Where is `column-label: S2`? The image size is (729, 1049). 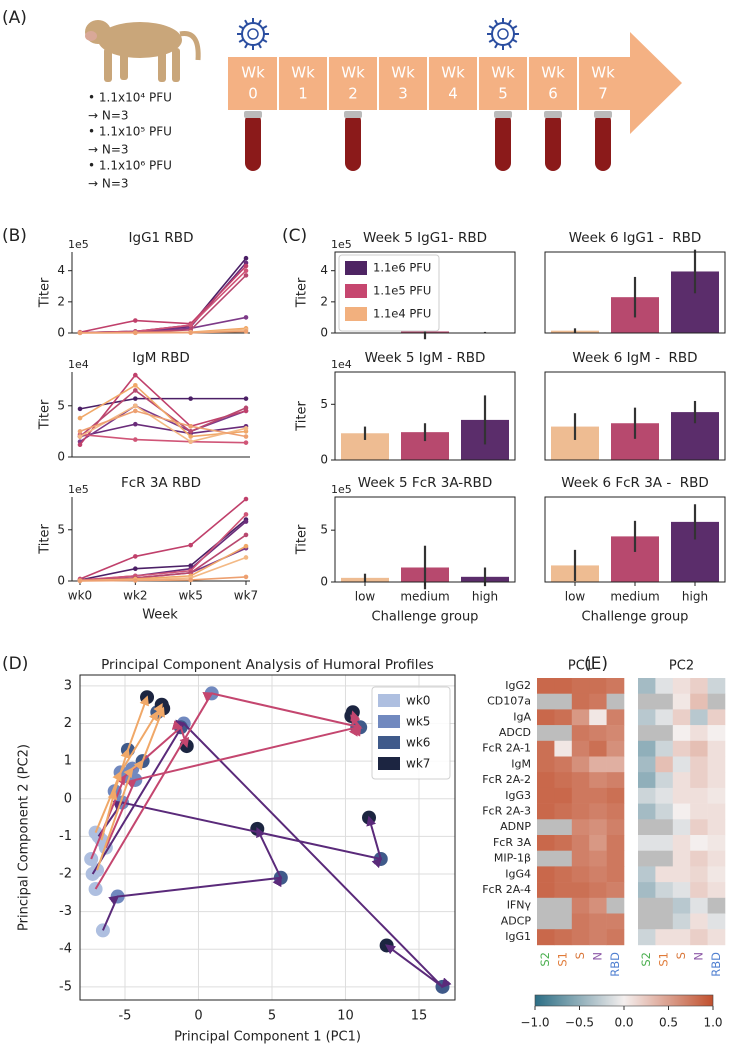
column-label: S2 is located at coordinates (646, 959).